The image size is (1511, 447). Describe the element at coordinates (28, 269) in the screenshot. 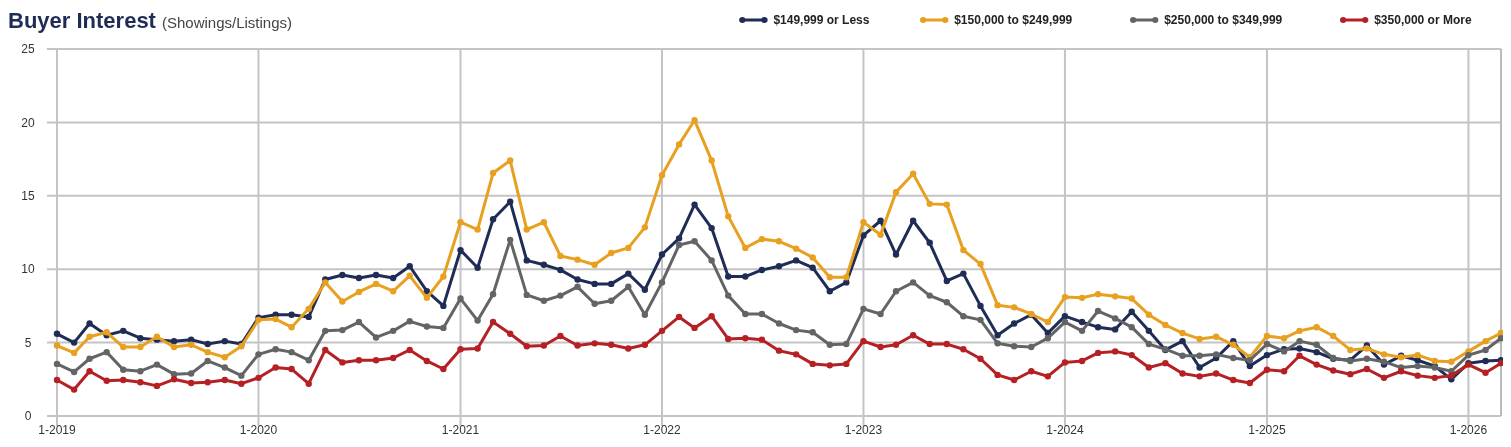

I see `y-tick-label: 10` at that location.